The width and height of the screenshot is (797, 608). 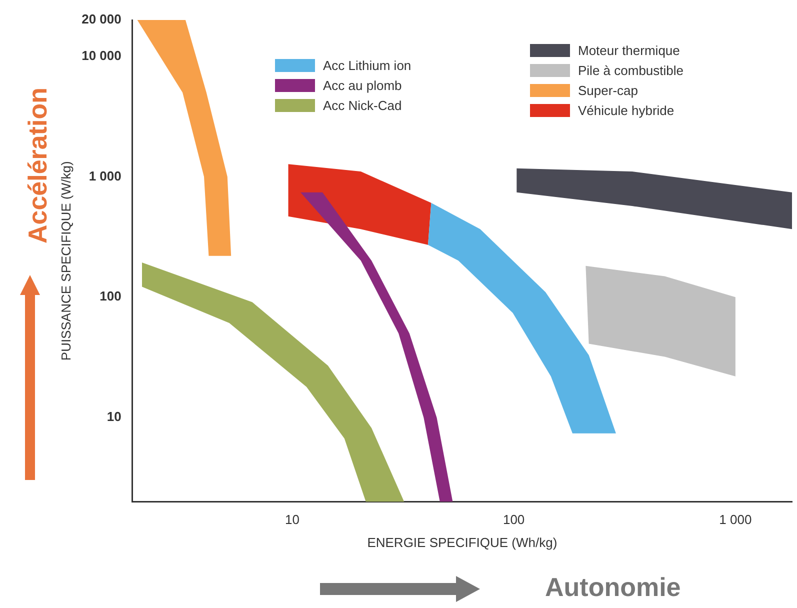 I want to click on legend-label: Véhicule hybride, so click(x=626, y=110).